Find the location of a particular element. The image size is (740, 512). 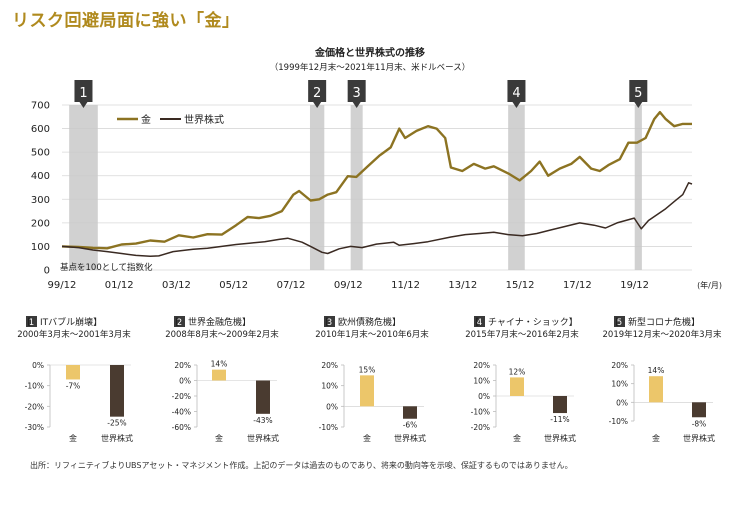

y-tick-label: 100 is located at coordinates (40, 247).